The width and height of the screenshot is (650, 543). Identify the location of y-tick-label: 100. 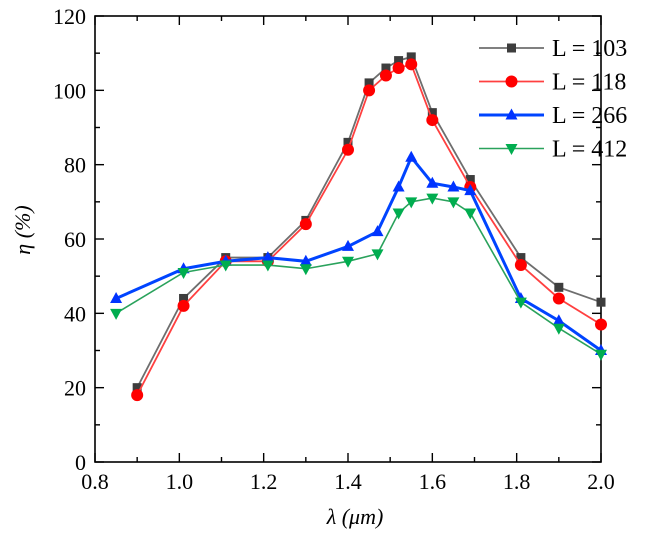
(69, 90).